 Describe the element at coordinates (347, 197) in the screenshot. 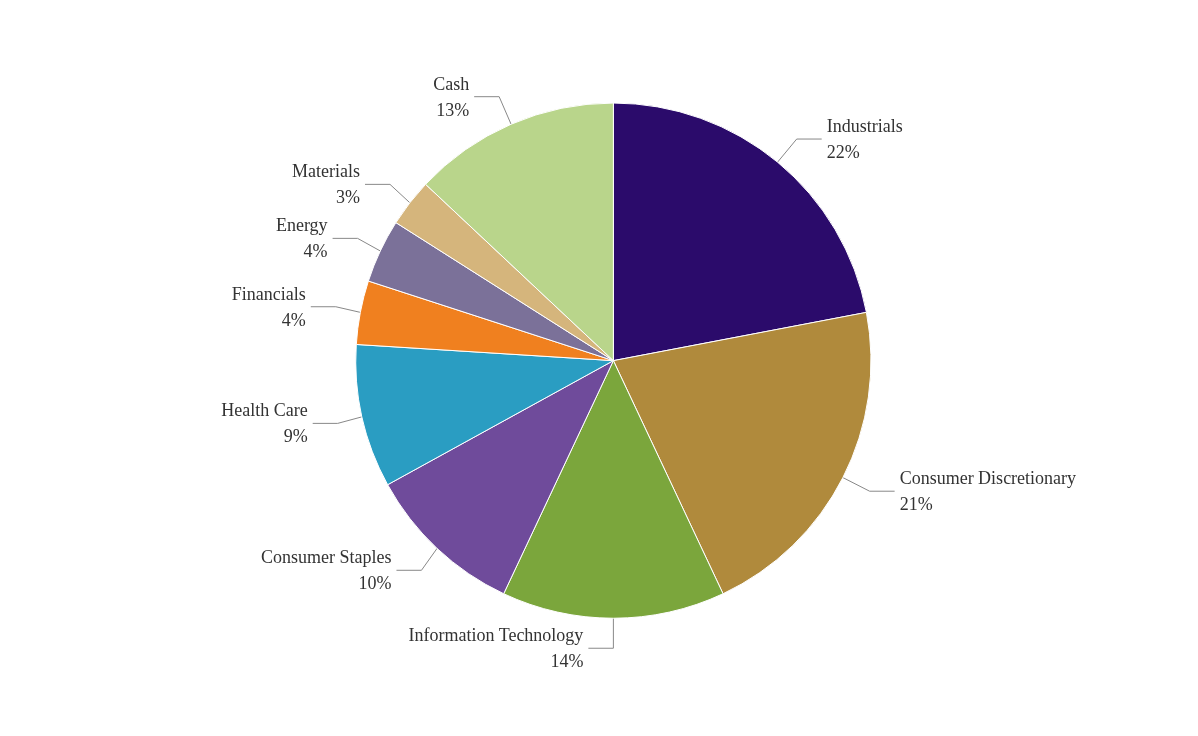

I see `data-label: 3%` at that location.